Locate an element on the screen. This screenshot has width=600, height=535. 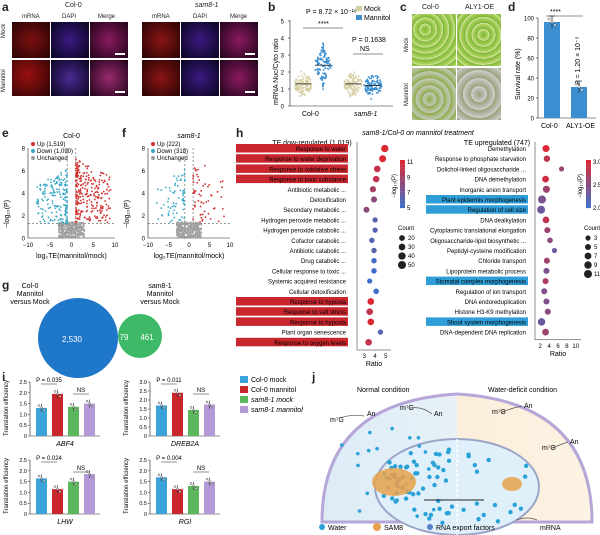
micrograph is located at coordinates (161, 40).